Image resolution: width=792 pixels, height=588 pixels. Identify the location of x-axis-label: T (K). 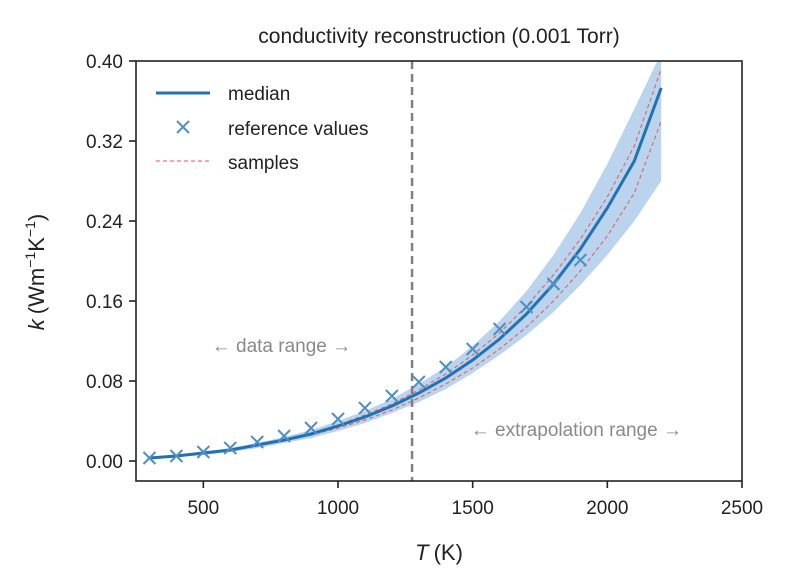
(439, 552).